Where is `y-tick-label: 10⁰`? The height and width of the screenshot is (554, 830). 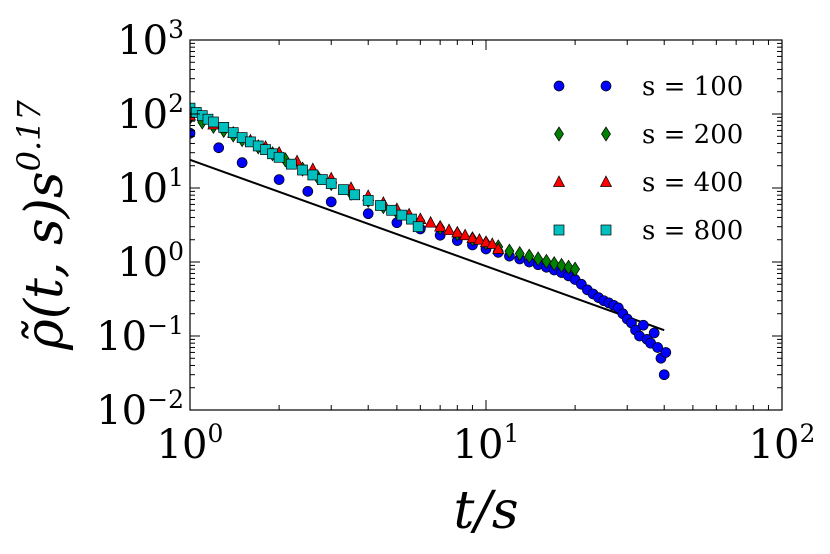
y-tick-label: 10⁰ is located at coordinates (150, 261).